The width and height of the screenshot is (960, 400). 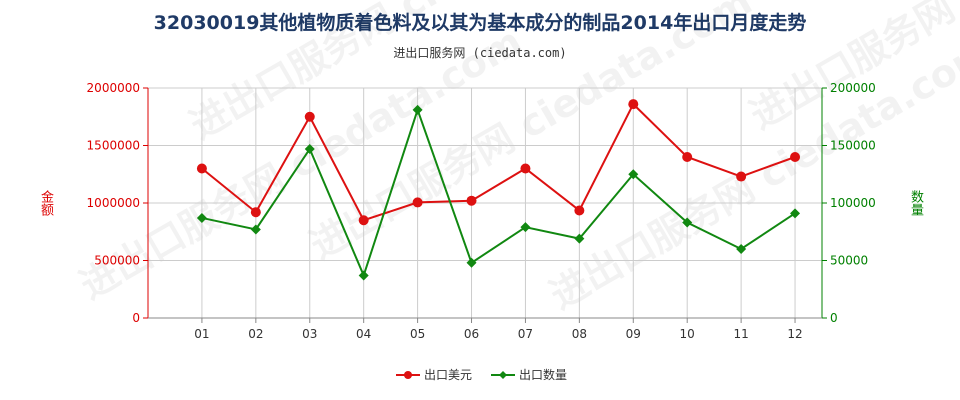 What do you see at coordinates (543, 374) in the screenshot?
I see `legend-label: 出口数量` at bounding box center [543, 374].